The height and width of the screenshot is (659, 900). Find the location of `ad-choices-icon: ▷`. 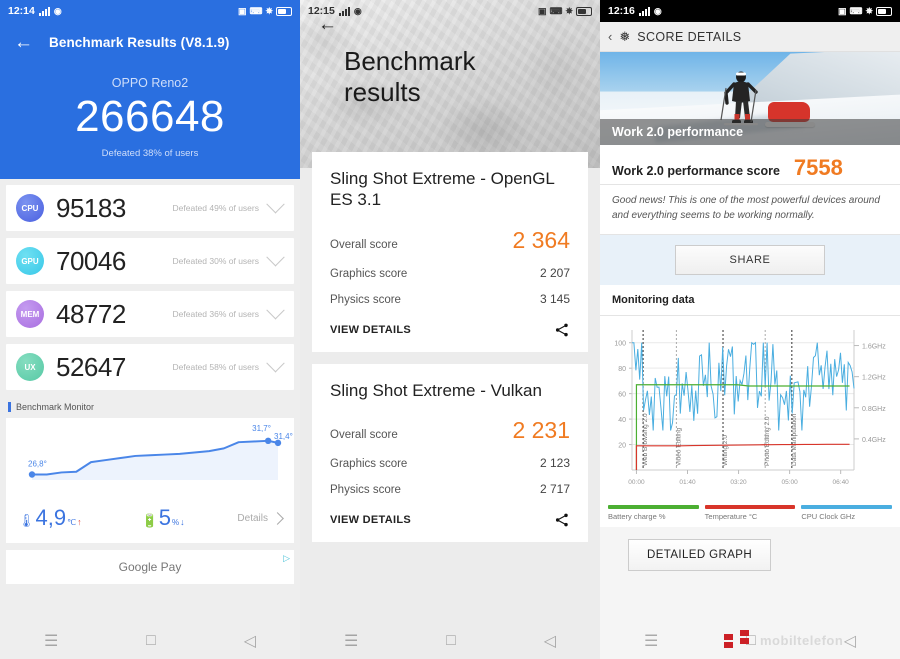

ad-choices-icon: ▷ is located at coordinates (286, 558).